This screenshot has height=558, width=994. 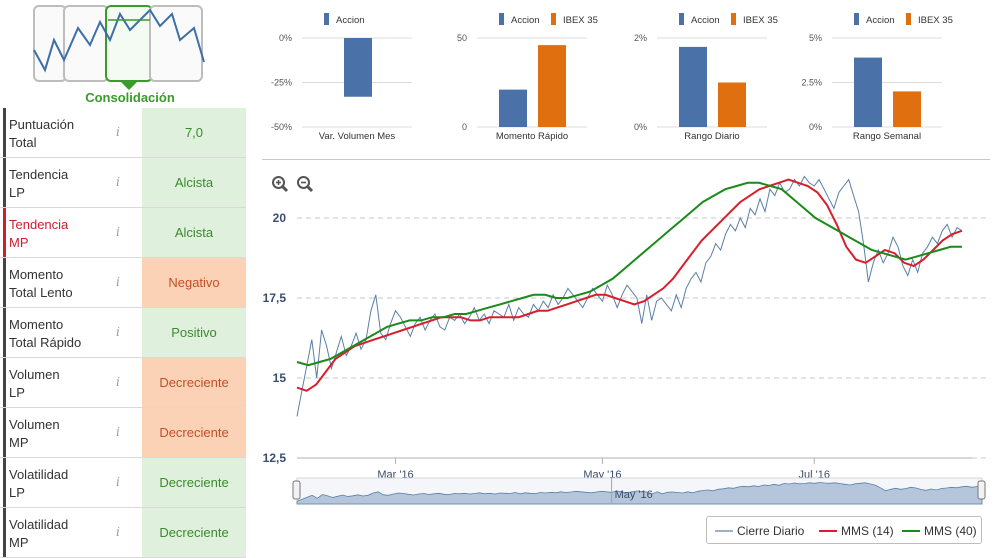 What do you see at coordinates (281, 83) in the screenshot?
I see `mini-tick-label: -25%` at bounding box center [281, 83].